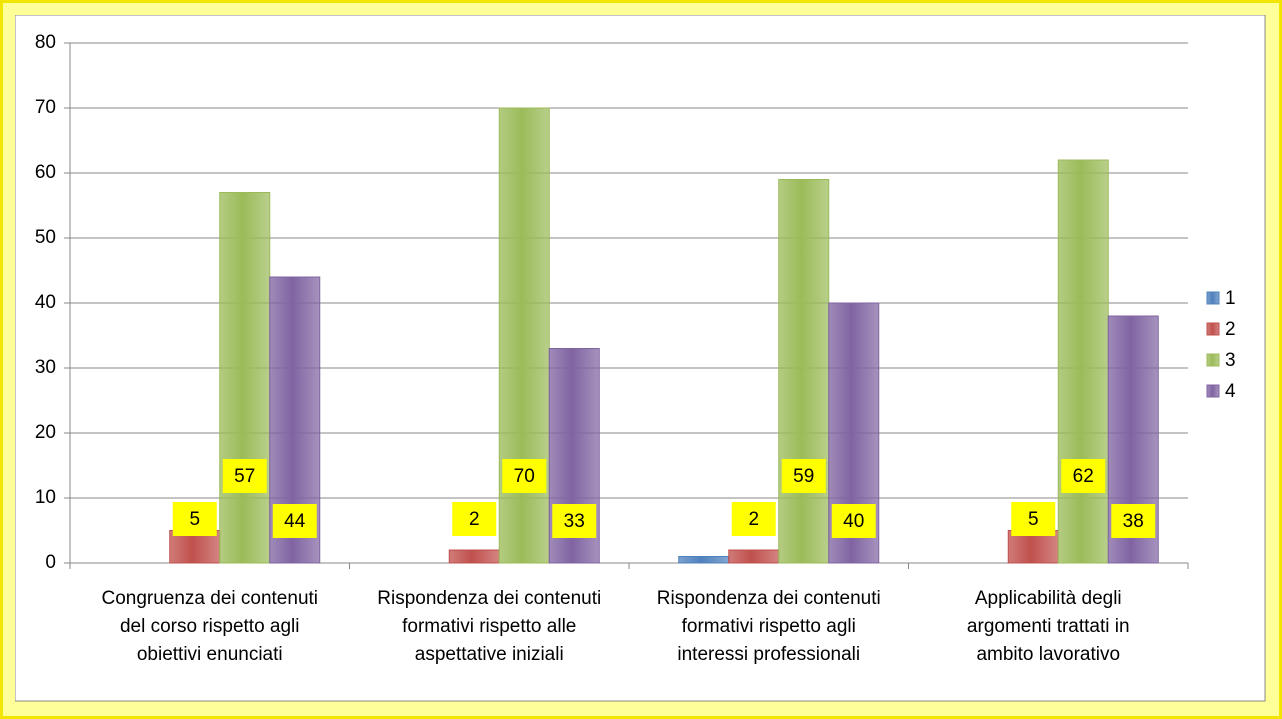 The height and width of the screenshot is (719, 1282). Describe the element at coordinates (1230, 391) in the screenshot. I see `legend-label: 4` at that location.